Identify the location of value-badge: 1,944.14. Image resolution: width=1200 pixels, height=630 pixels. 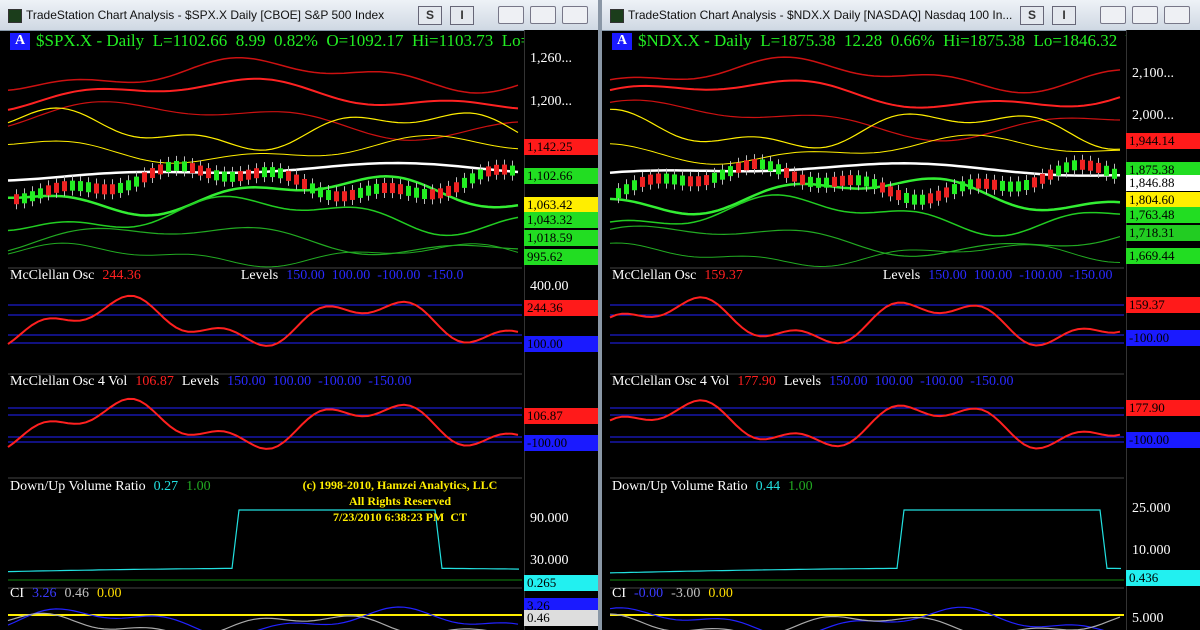
(1163, 141).